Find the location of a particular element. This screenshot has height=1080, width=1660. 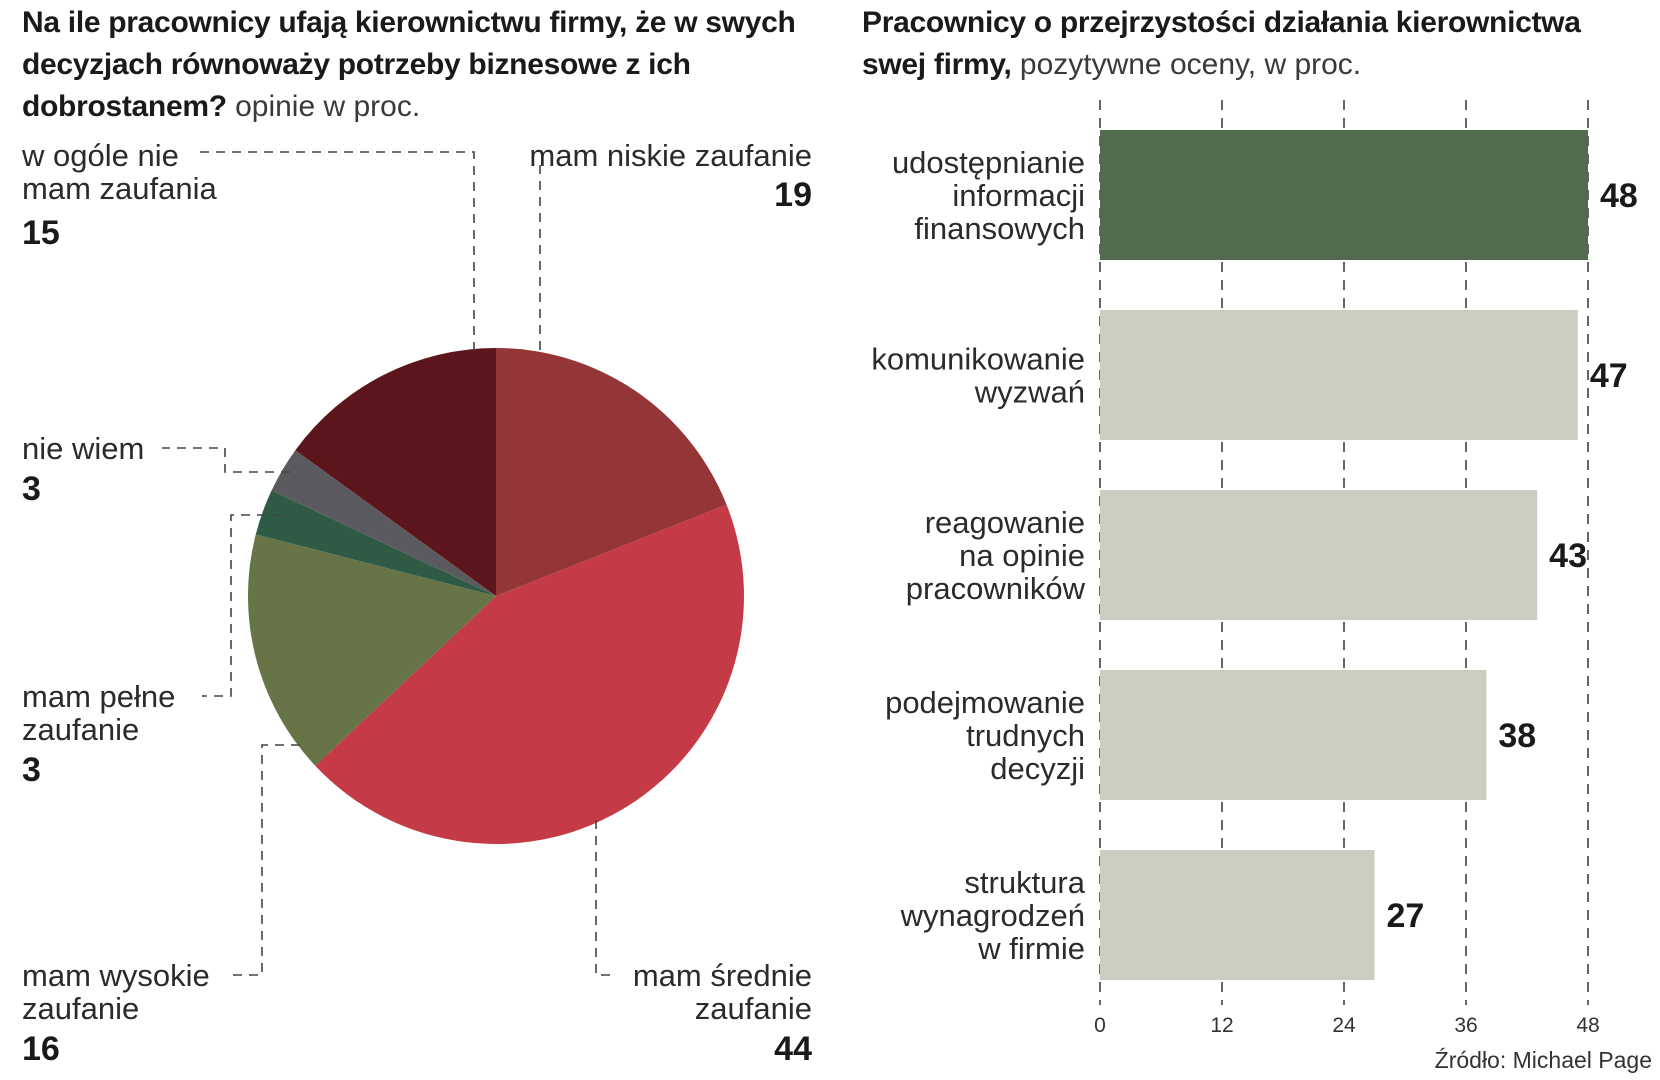

bar-label-financial-info: udostępnianie informacji finansowych is located at coordinates (988, 195).